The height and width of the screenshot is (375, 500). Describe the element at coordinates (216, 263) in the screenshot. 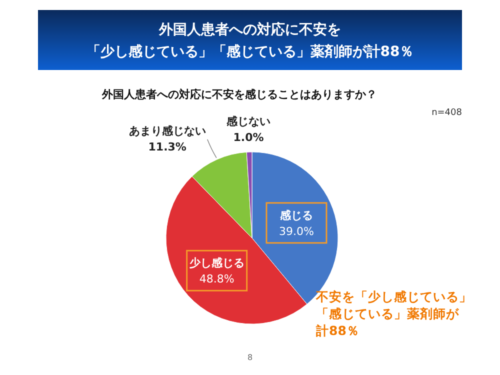

I see `slice-label: 少し感じる` at that location.